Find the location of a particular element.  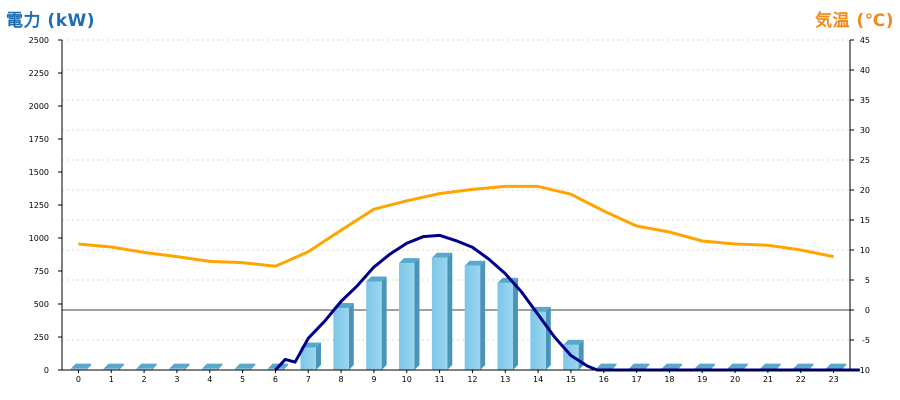

right-tick-label: 5 is located at coordinates (867, 280).